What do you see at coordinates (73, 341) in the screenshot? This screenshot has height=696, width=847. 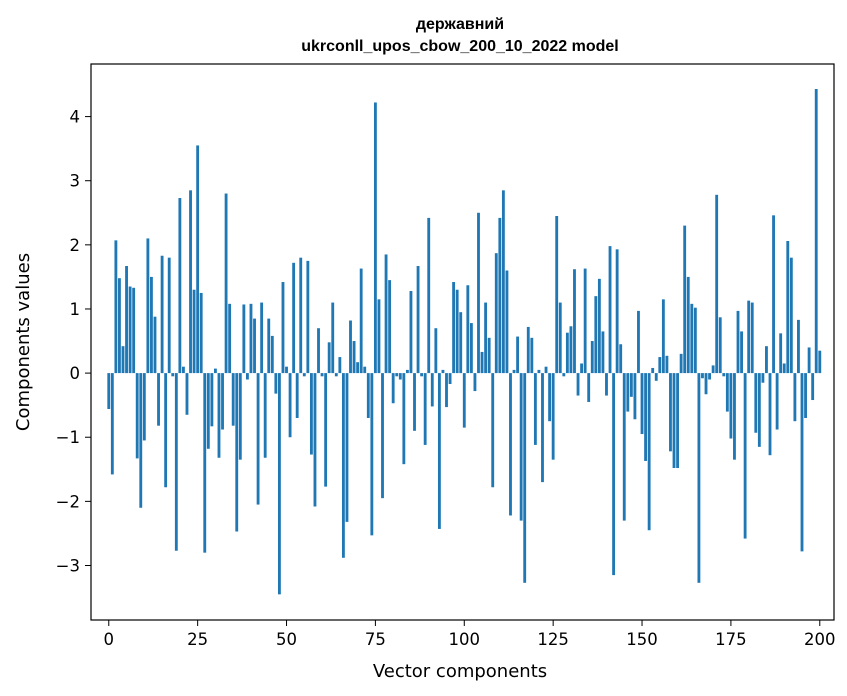 I see `y-axis-ticks: −3 −2 −1 0 1 2 3 4` at bounding box center [73, 341].